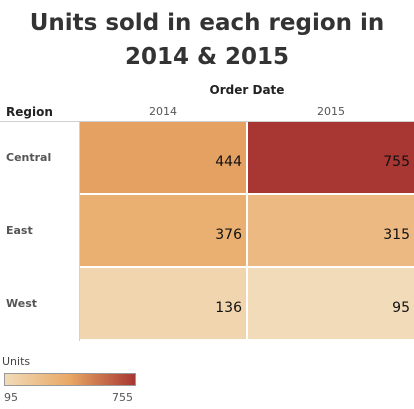 The image size is (414, 409). I want to click on row-header-divider, so click(79, 231).